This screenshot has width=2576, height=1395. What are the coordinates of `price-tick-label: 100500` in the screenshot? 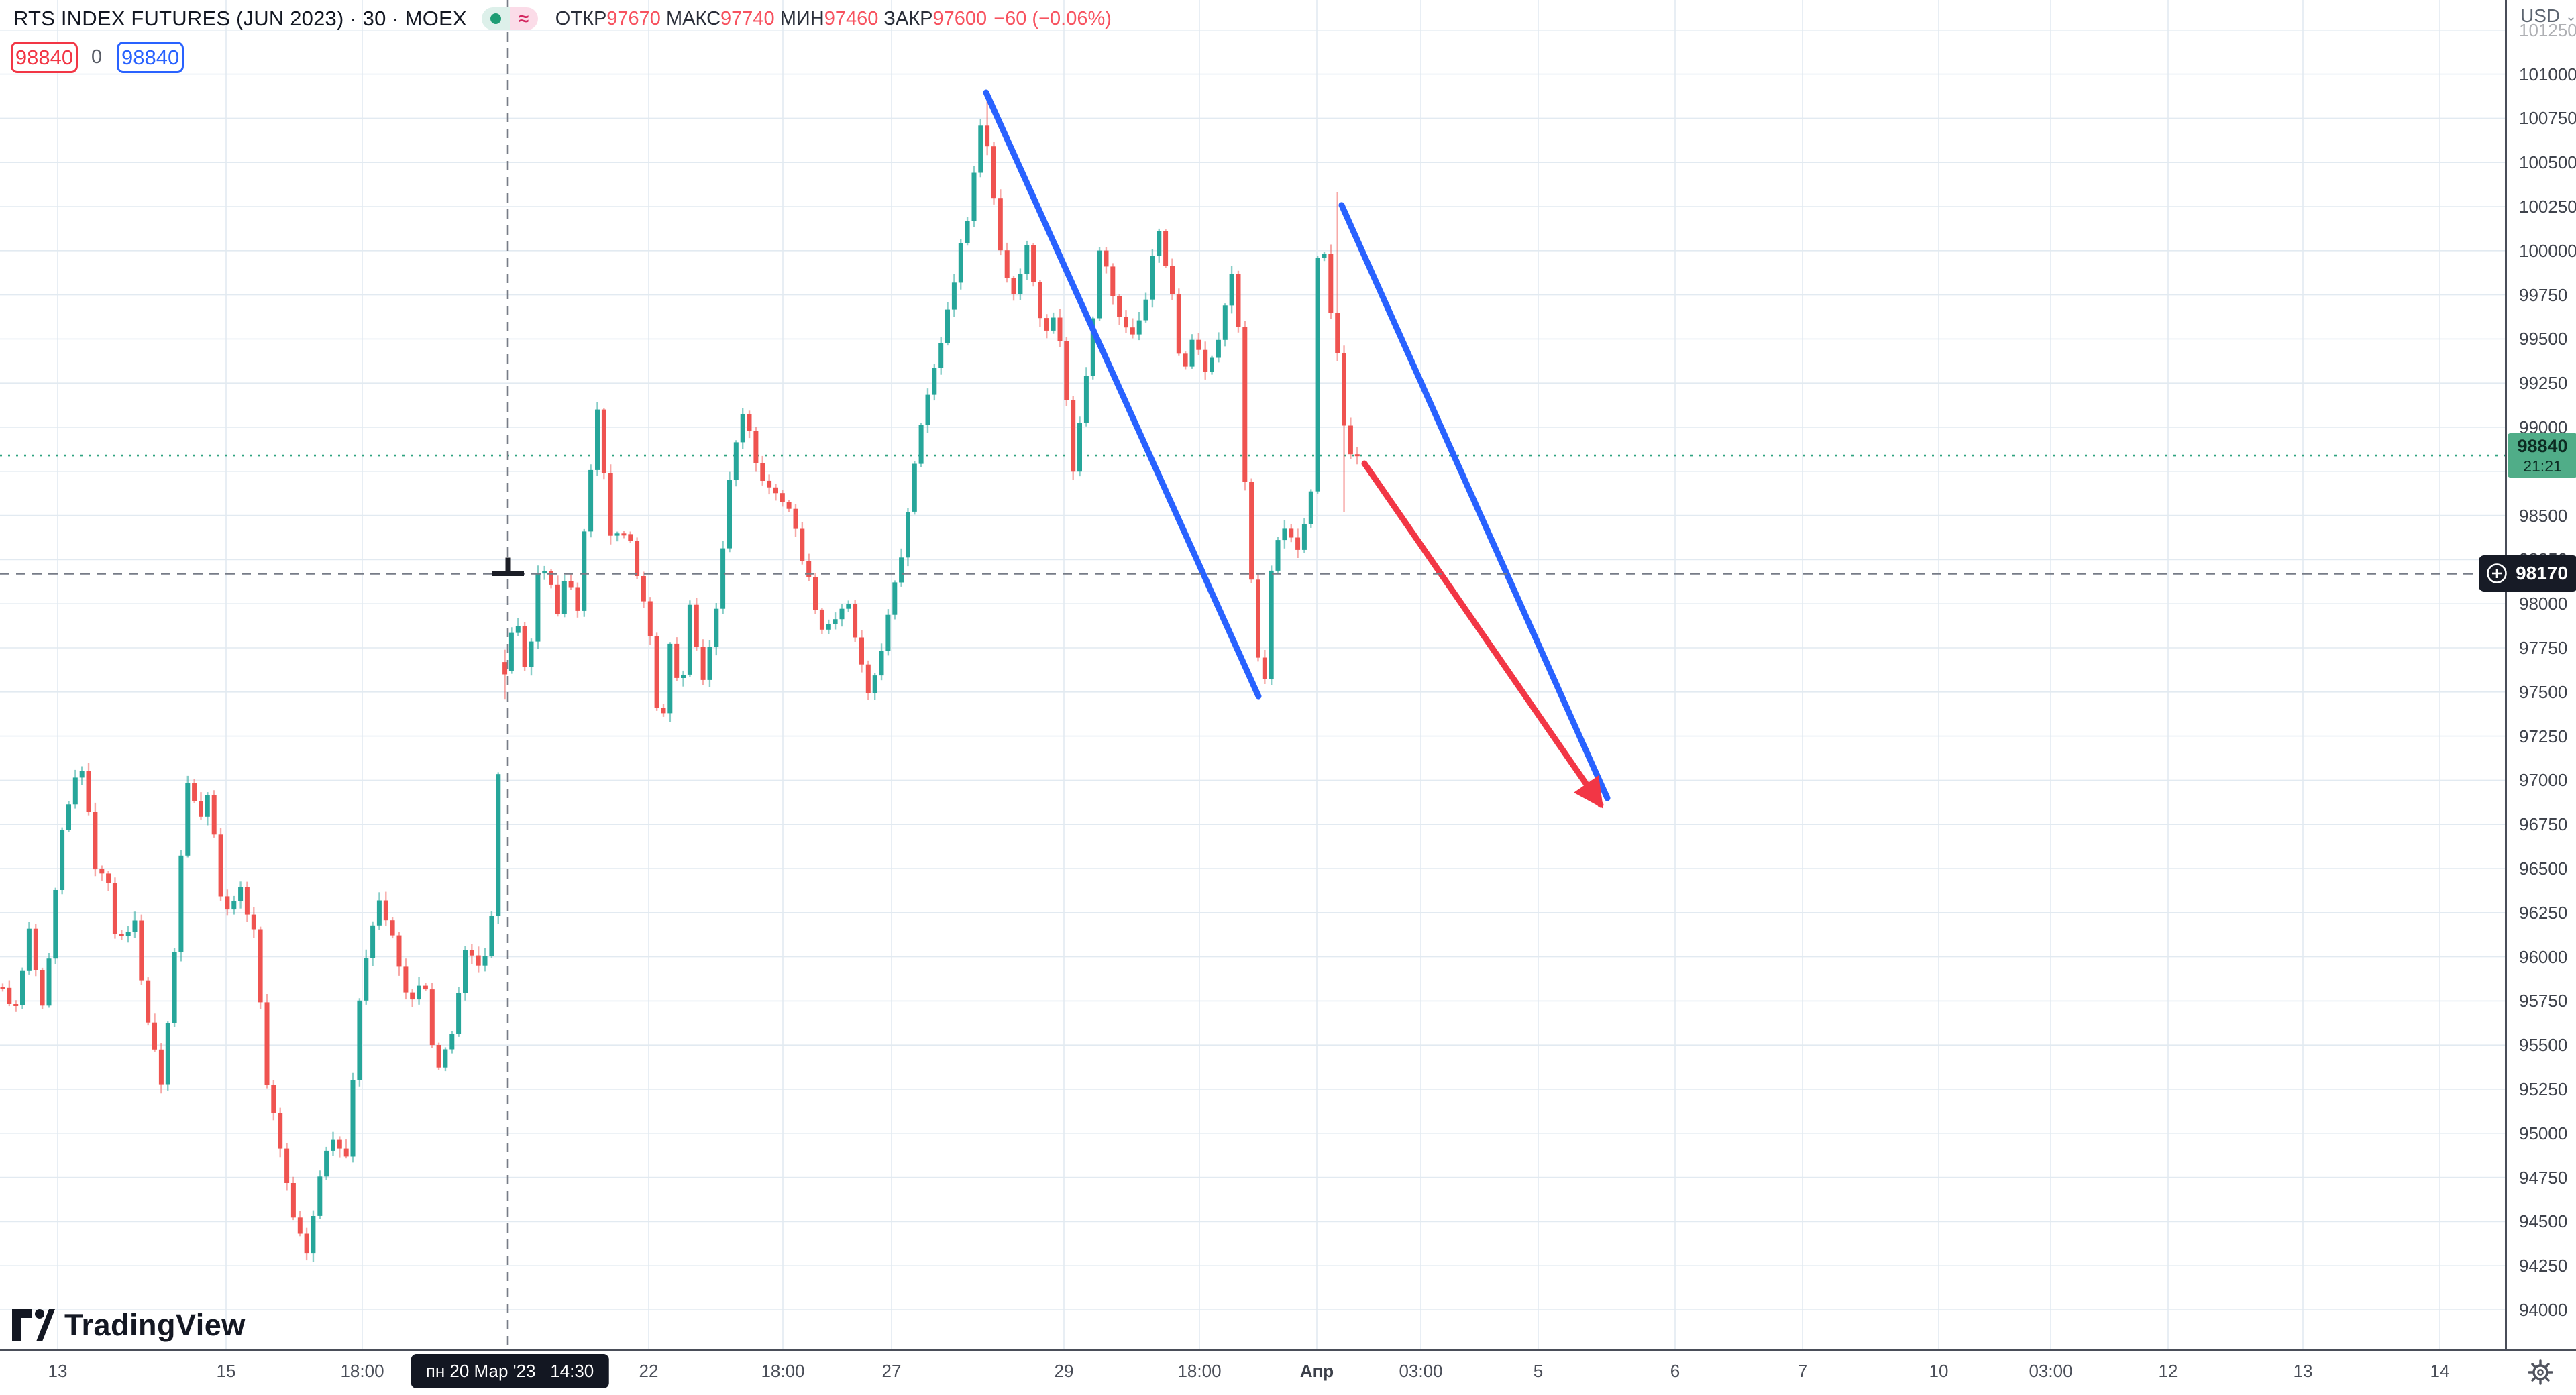 It's located at (2547, 162).